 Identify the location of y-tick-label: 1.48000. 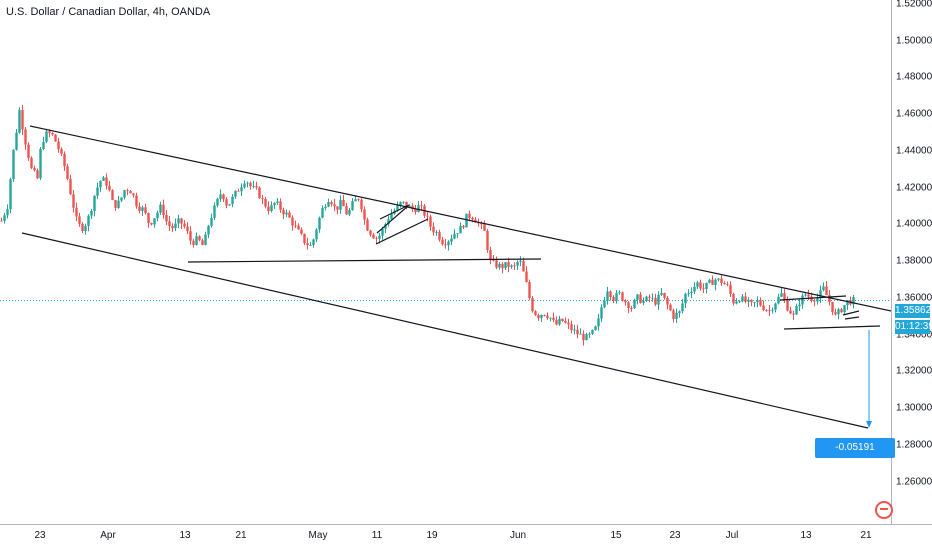
(914, 77).